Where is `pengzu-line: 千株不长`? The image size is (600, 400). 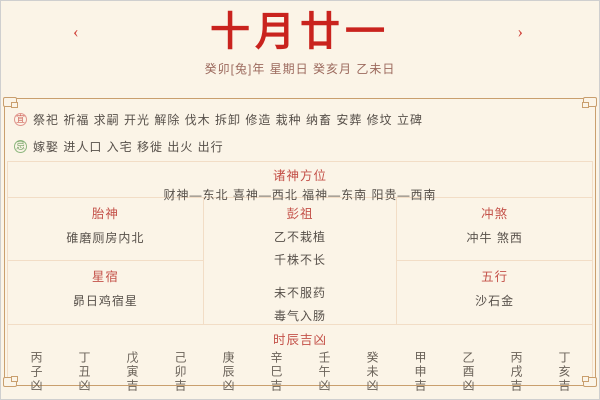
pengzu-line: 千株不长 is located at coordinates (299, 260).